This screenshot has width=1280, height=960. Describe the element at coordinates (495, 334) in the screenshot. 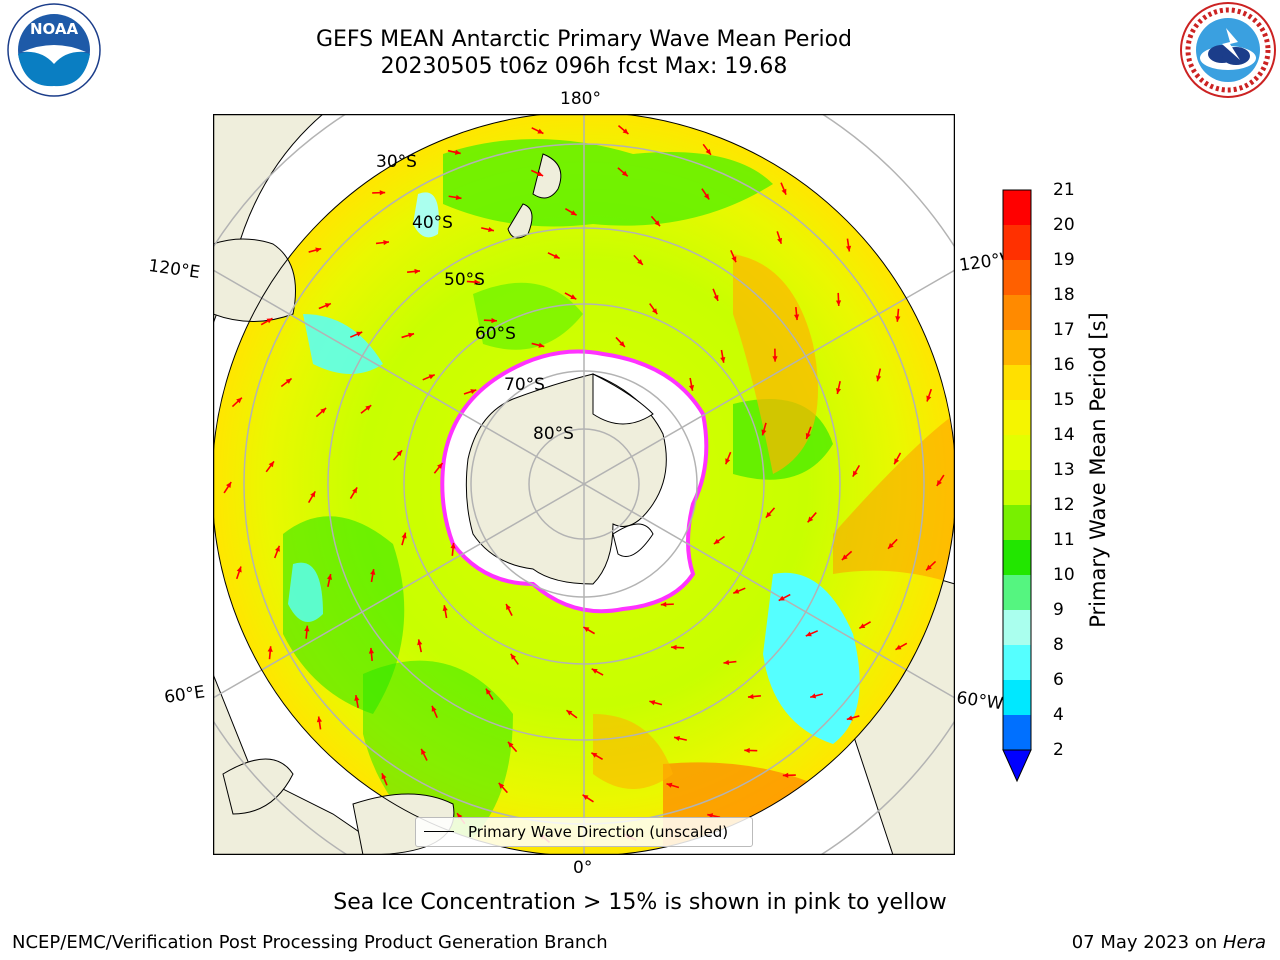

I see `lat-label-60s: 60°S` at that location.